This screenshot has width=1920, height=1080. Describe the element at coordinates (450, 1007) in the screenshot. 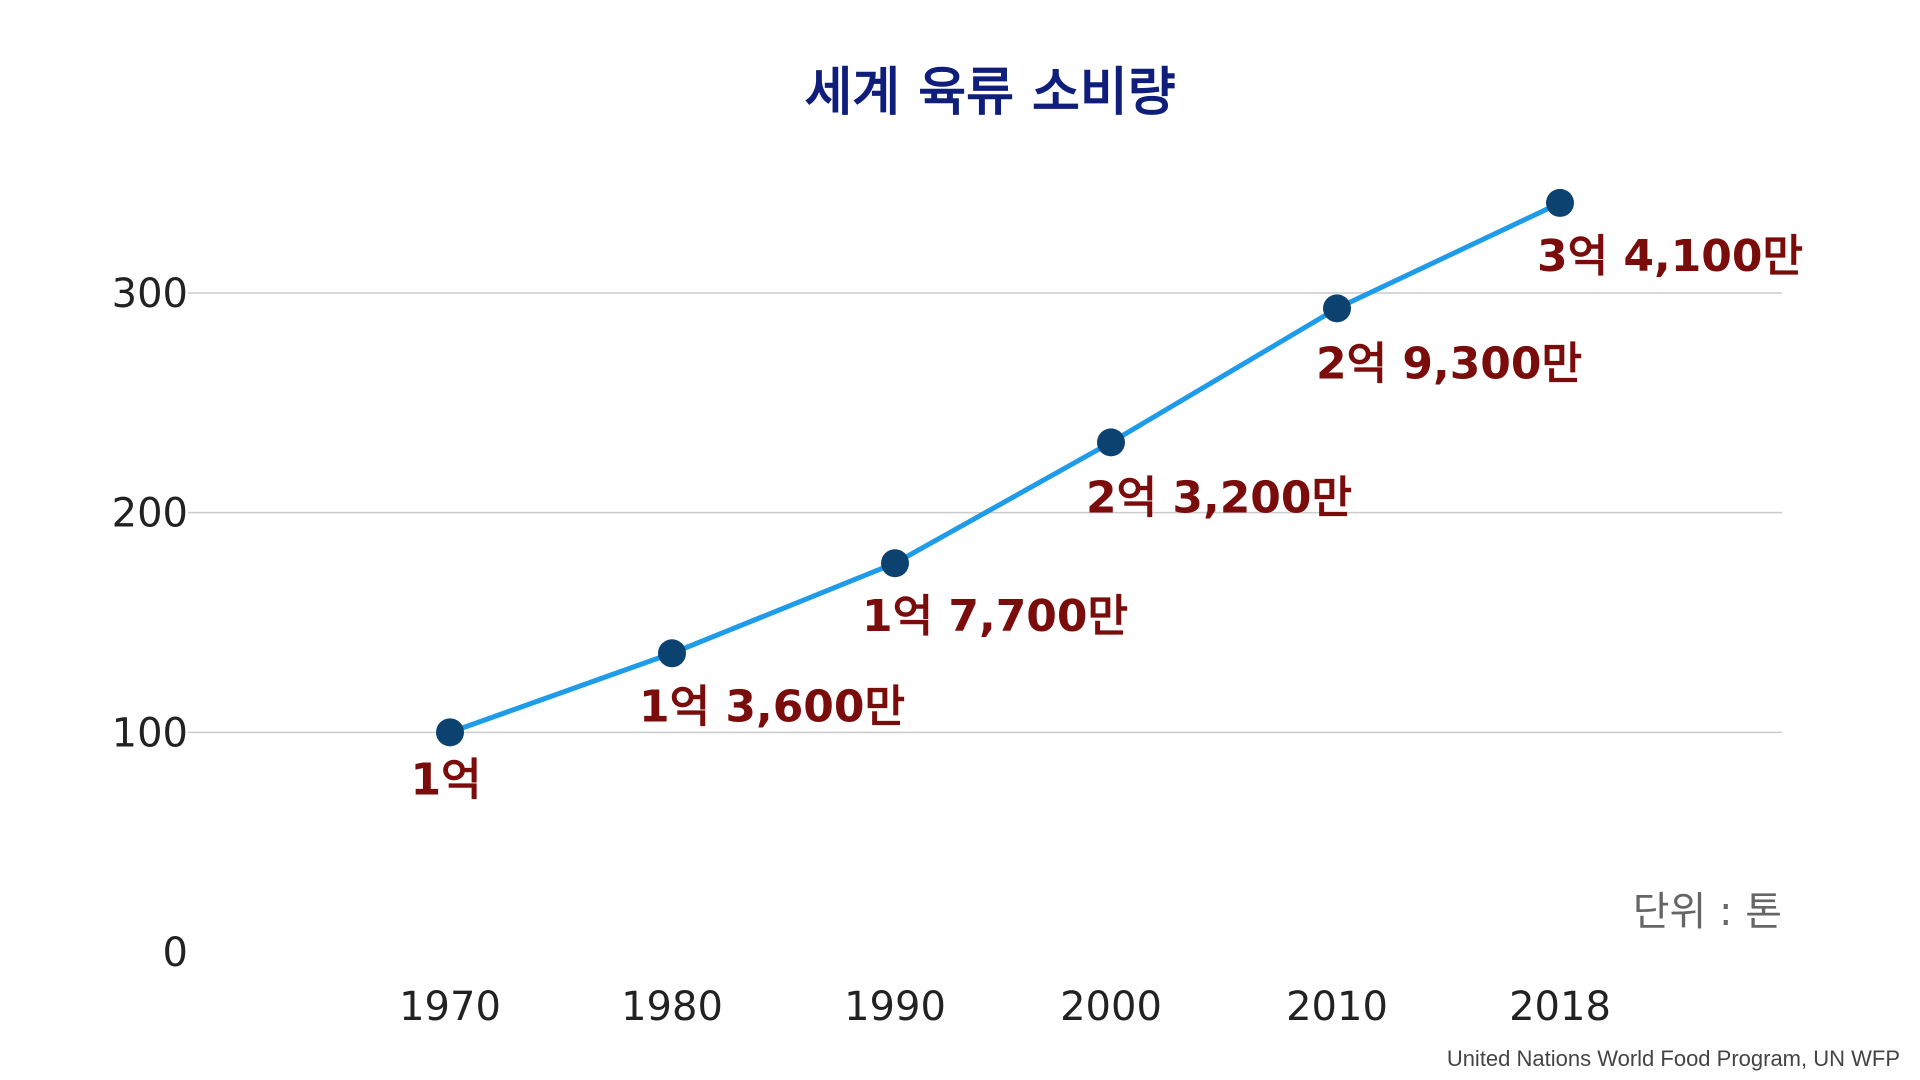

I see `x-tick-label: 1970` at that location.